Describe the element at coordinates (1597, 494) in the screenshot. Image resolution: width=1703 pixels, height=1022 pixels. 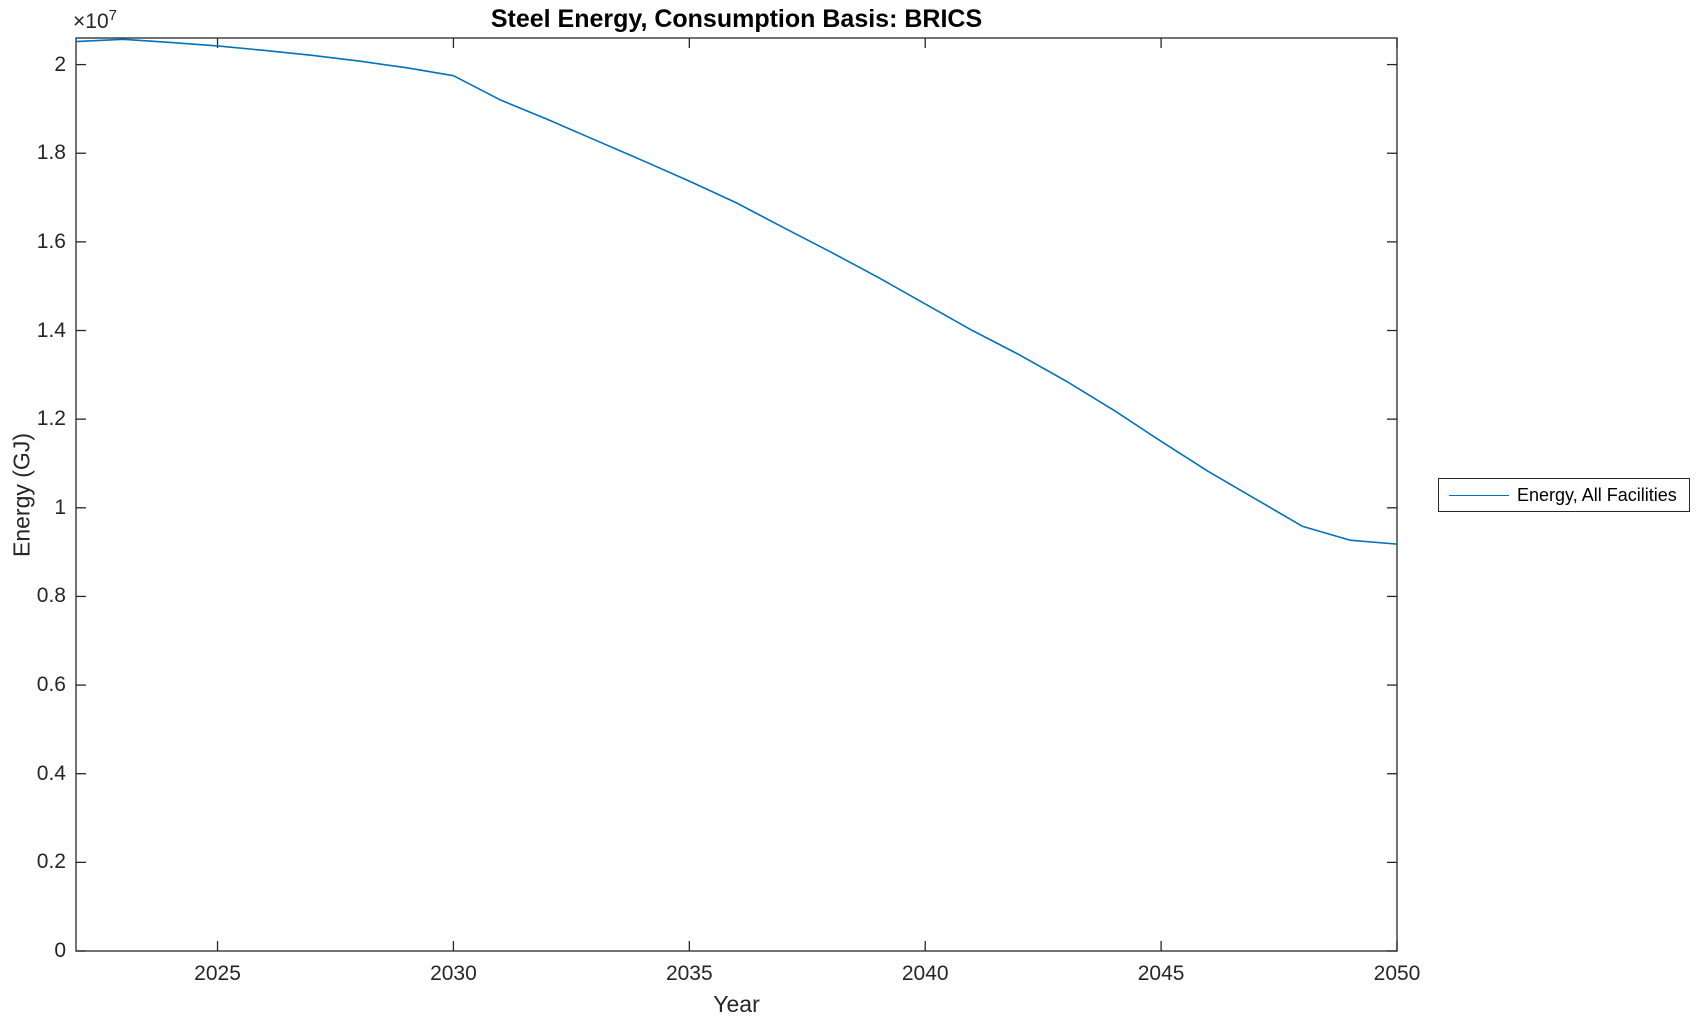
I see `legend-entry-label: Energy, All Facilities` at that location.